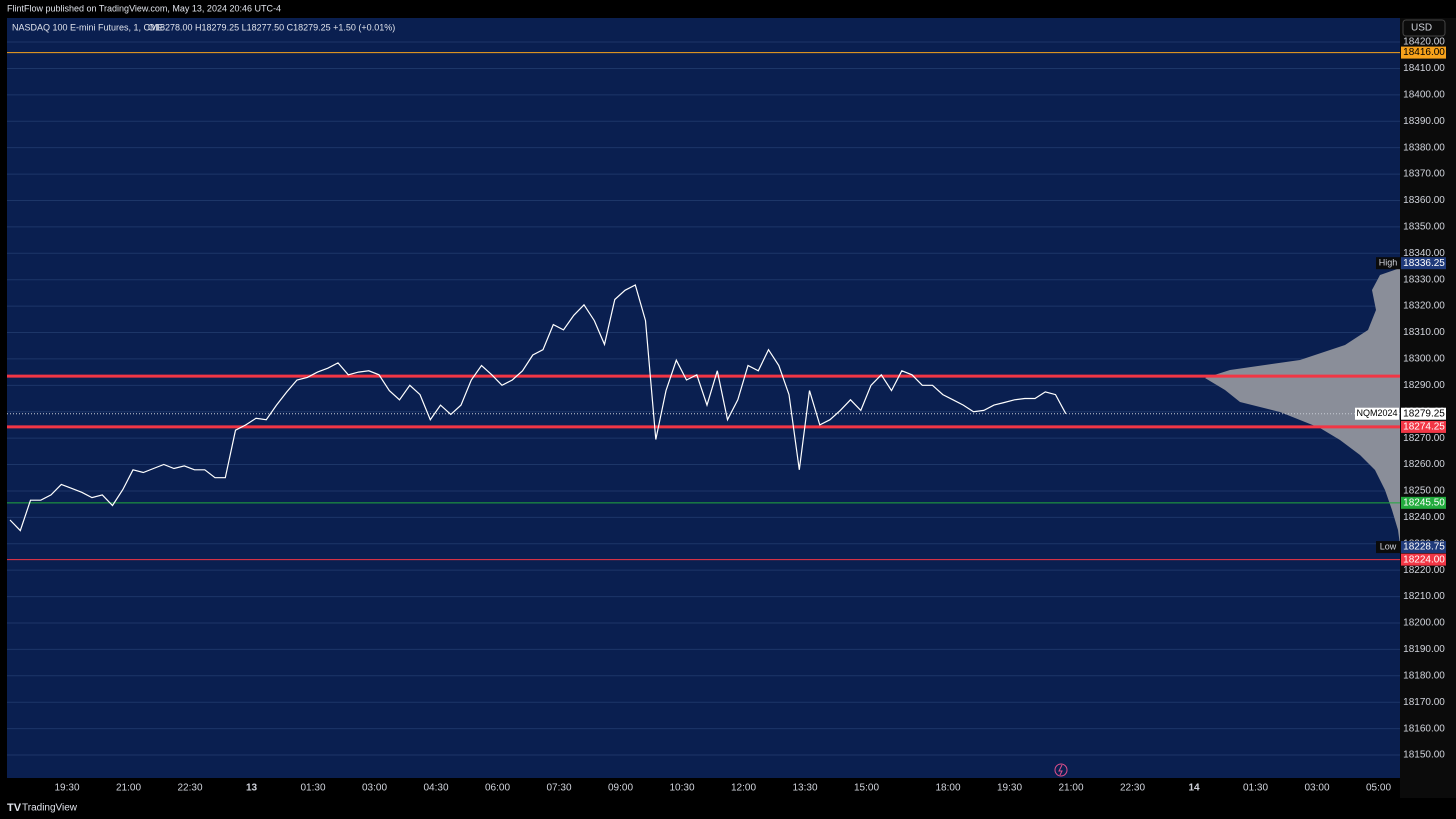  I want to click on price-tag-label: 18279.25, so click(1424, 413).